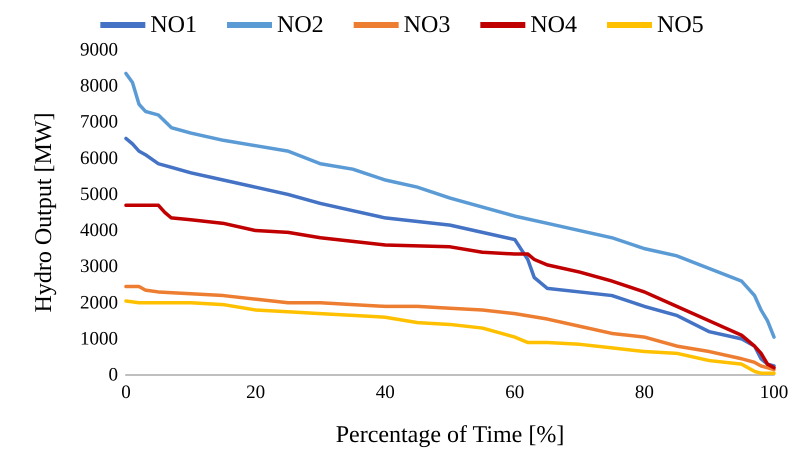 Image resolution: width=804 pixels, height=473 pixels. I want to click on x-tick-label: 60, so click(514, 392).